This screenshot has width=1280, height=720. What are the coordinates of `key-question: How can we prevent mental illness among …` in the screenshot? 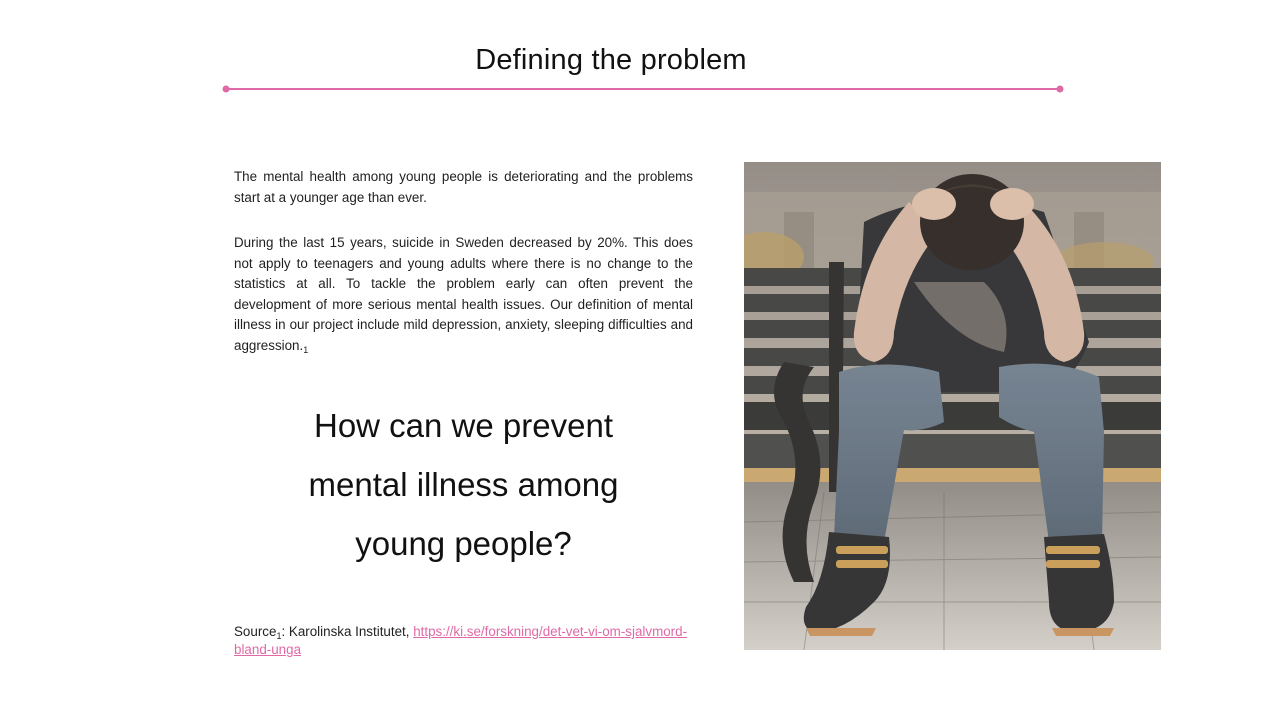 It's located at (463, 484).